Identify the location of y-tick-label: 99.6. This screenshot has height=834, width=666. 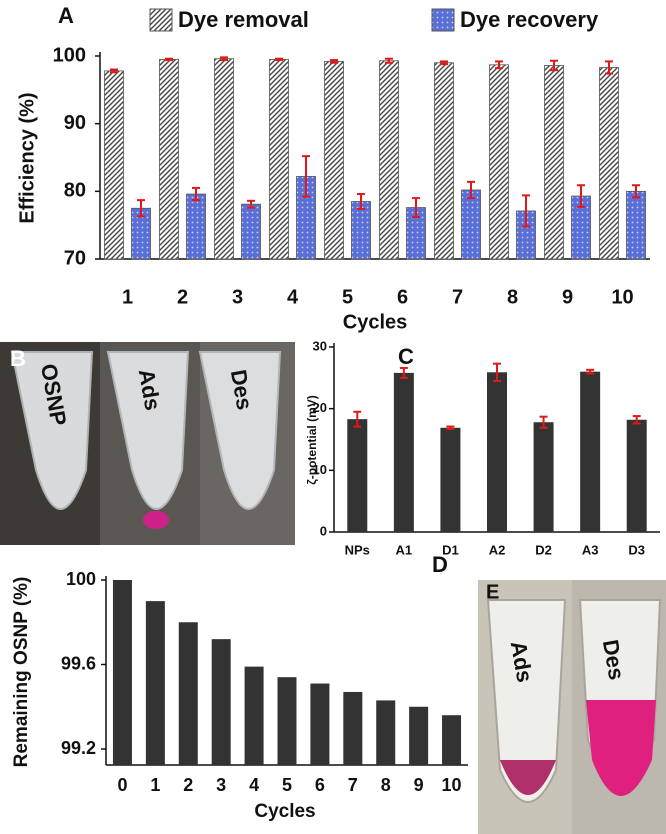
(78, 663).